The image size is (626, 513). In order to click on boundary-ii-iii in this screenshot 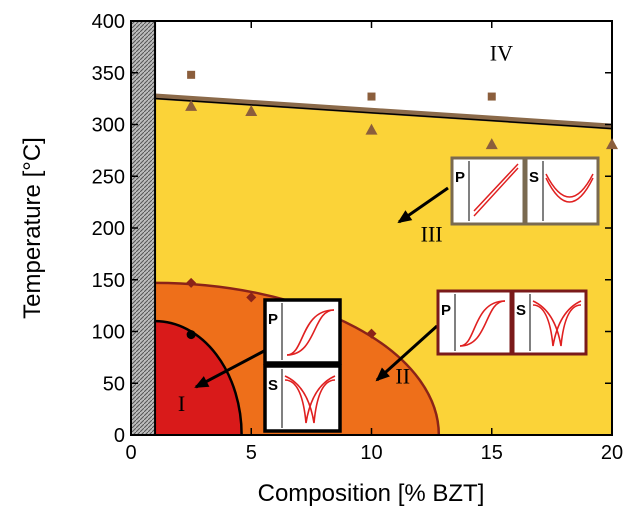, I will do `click(298, 358)`.